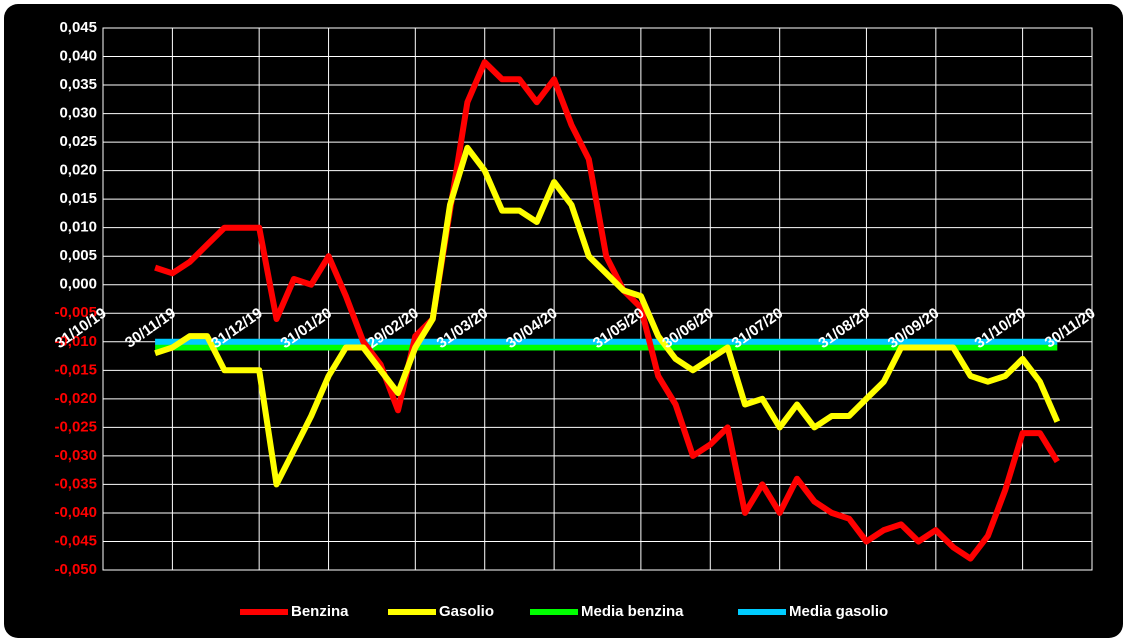 The height and width of the screenshot is (643, 1129). I want to click on y-tick-label: -0,015, so click(75, 369).